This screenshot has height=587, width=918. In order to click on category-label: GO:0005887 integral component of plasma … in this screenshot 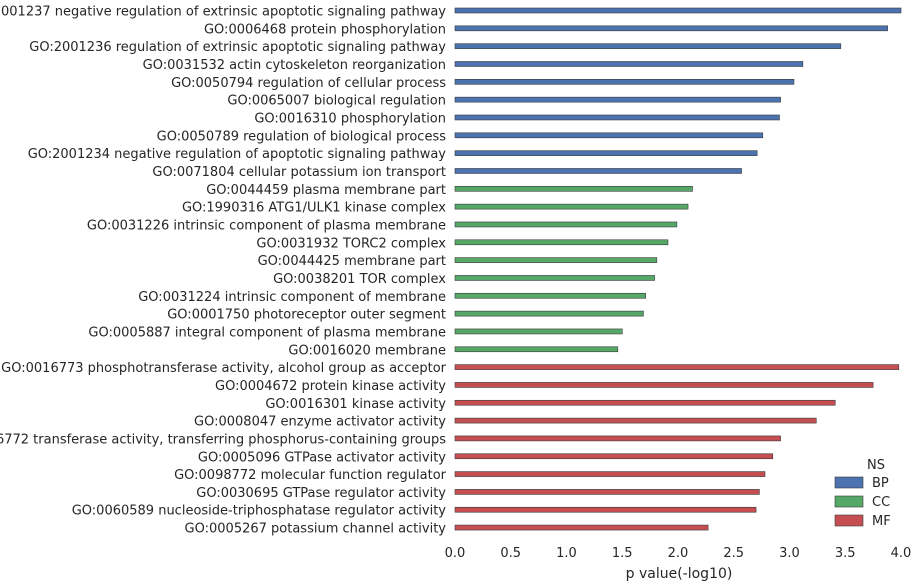, I will do `click(267, 332)`.